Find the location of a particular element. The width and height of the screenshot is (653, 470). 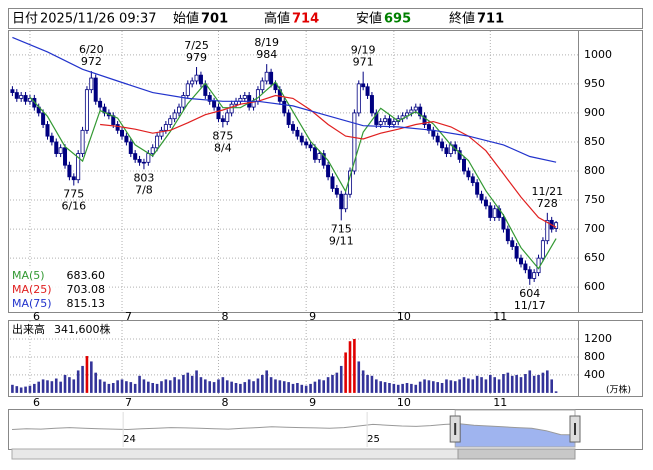

header-label: 日付 is located at coordinates (25, 19).